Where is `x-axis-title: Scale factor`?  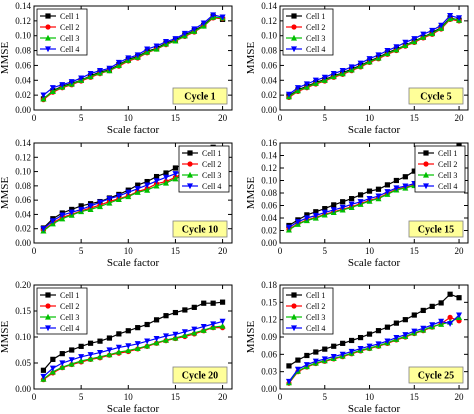 x-axis-title: Scale factor is located at coordinates (374, 263).